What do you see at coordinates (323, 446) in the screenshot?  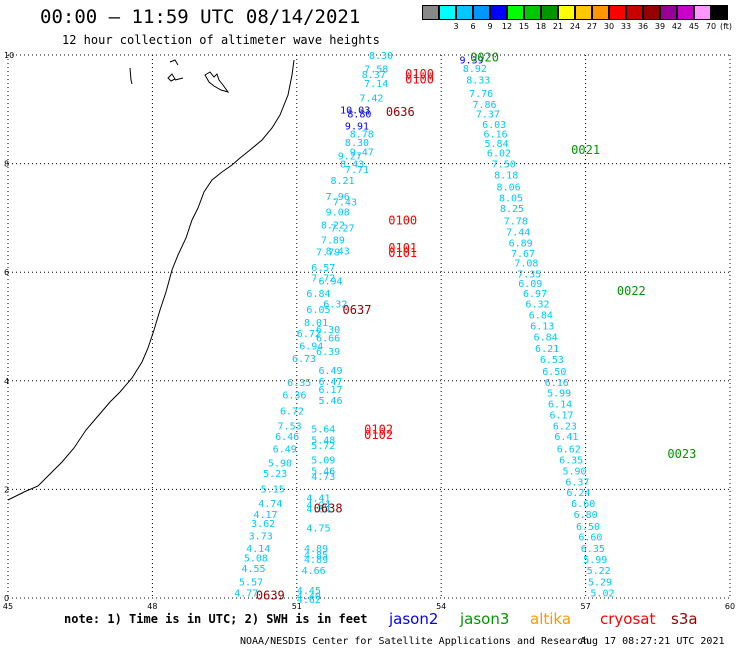 I see `wave-height-value: 5.72` at bounding box center [323, 446].